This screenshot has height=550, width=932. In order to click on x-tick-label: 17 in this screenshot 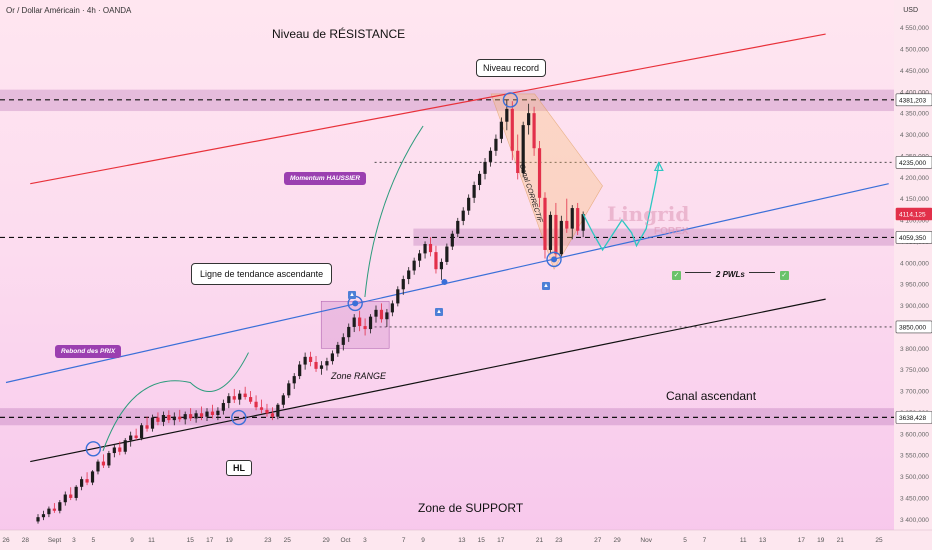, I will do `click(210, 540)`.